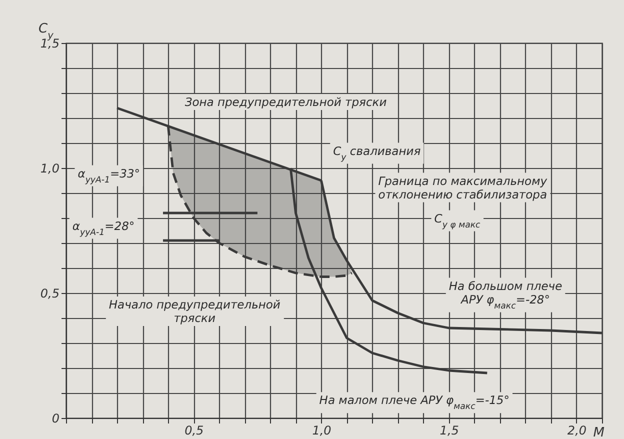 The height and width of the screenshot is (439, 624). What do you see at coordinates (50, 169) in the screenshot?
I see `y-tick-label: 1,0` at bounding box center [50, 169].